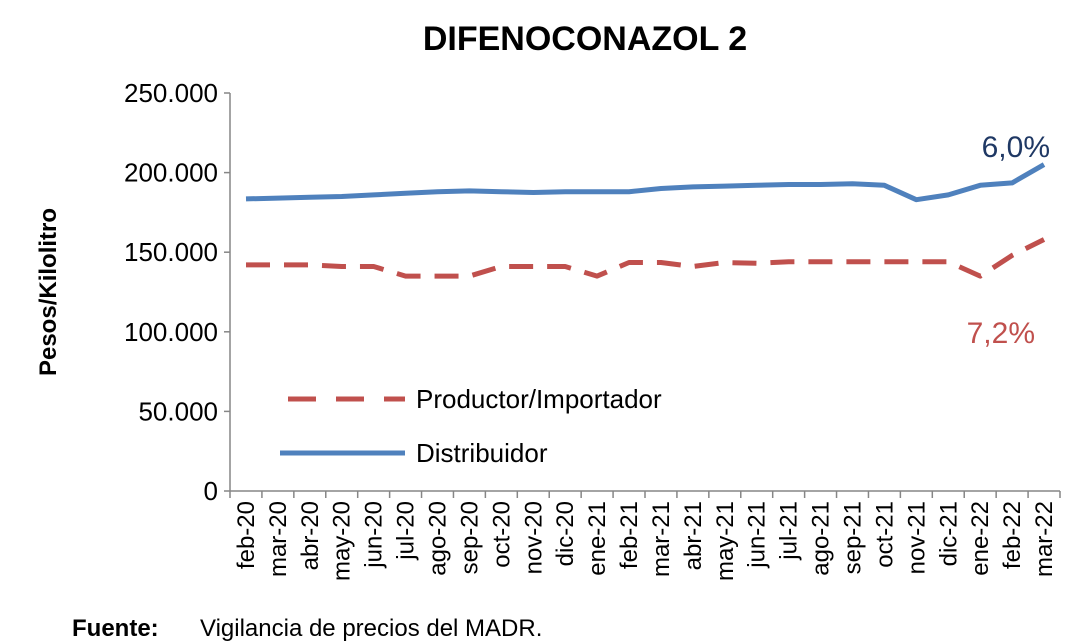 Image resolution: width=1067 pixels, height=643 pixels. I want to click on x-tick-label: abr-20, so click(310, 535).